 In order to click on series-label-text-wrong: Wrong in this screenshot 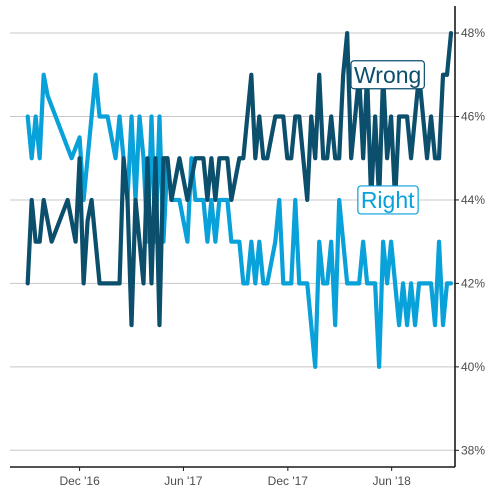, I will do `click(387, 75)`.